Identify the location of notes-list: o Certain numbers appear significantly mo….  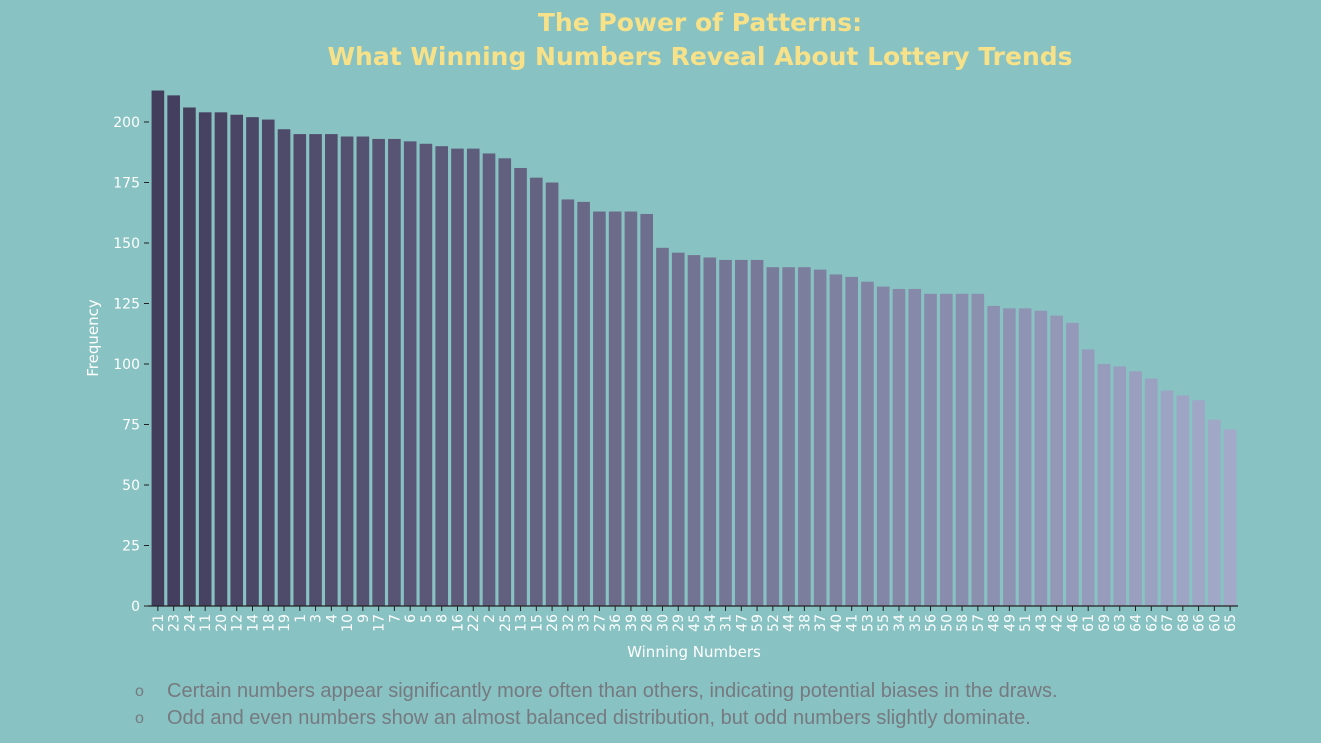
(596, 705).